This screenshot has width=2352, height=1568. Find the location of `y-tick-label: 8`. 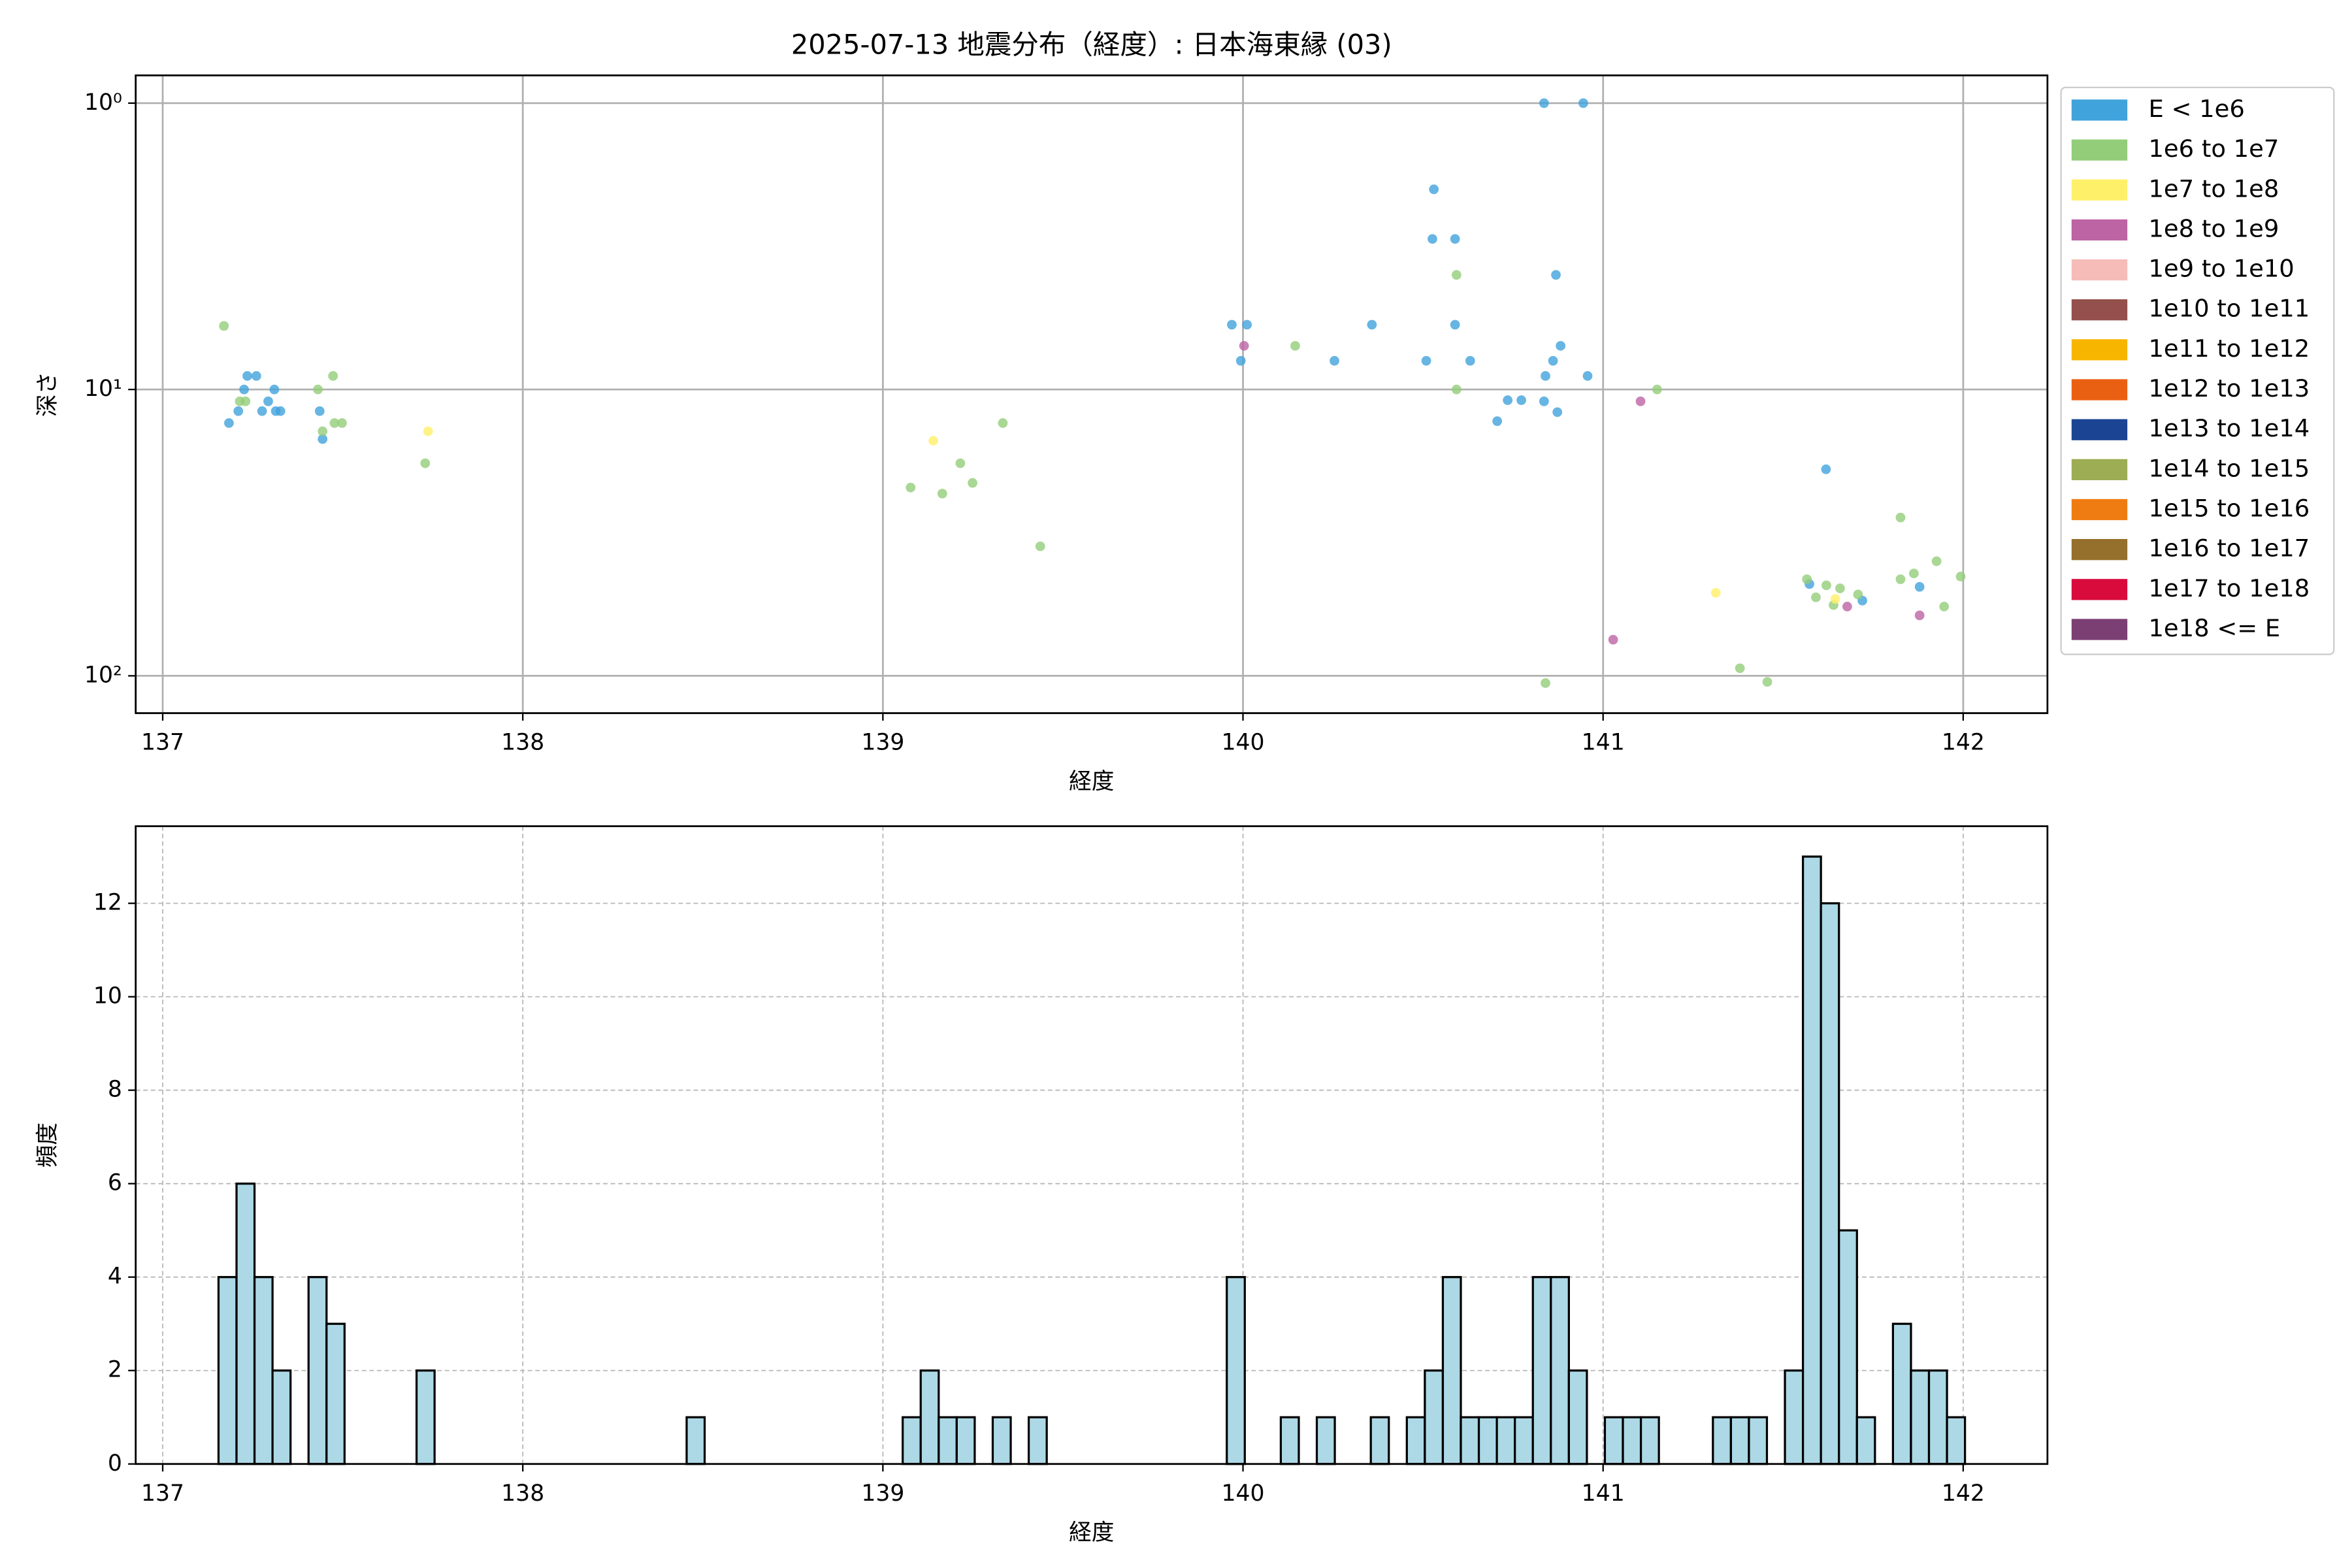

y-tick-label: 8 is located at coordinates (115, 1090).